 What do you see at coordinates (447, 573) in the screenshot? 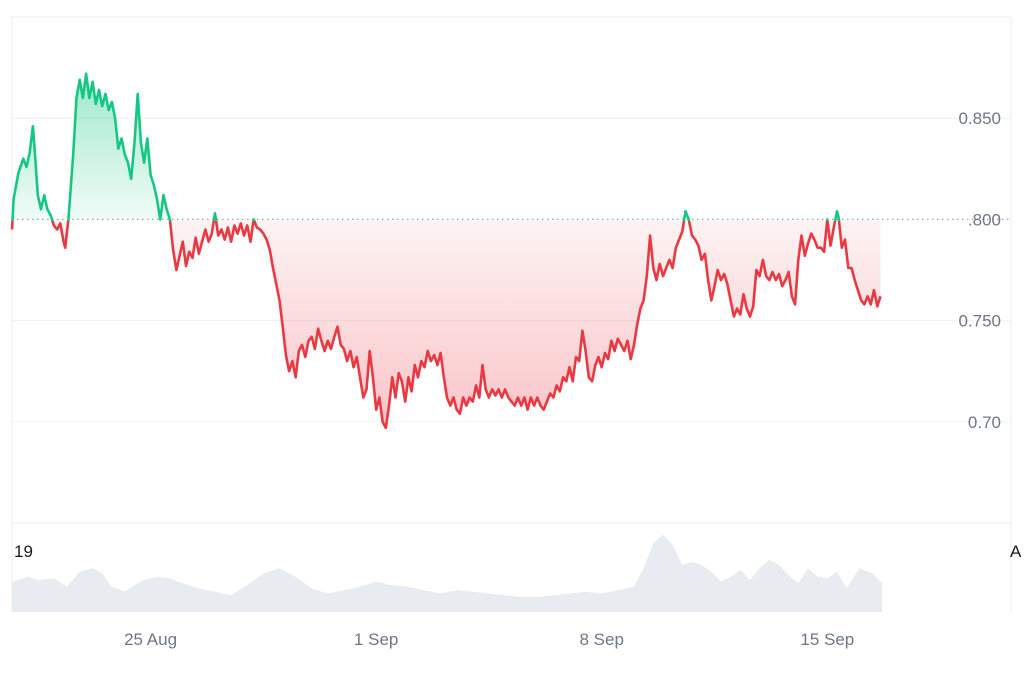
I see `volume-area` at bounding box center [447, 573].